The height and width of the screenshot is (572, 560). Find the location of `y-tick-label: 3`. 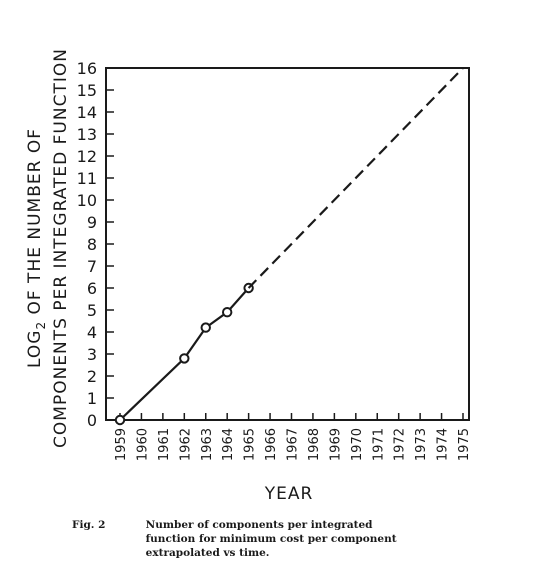

y-tick-label: 3 is located at coordinates (92, 354).